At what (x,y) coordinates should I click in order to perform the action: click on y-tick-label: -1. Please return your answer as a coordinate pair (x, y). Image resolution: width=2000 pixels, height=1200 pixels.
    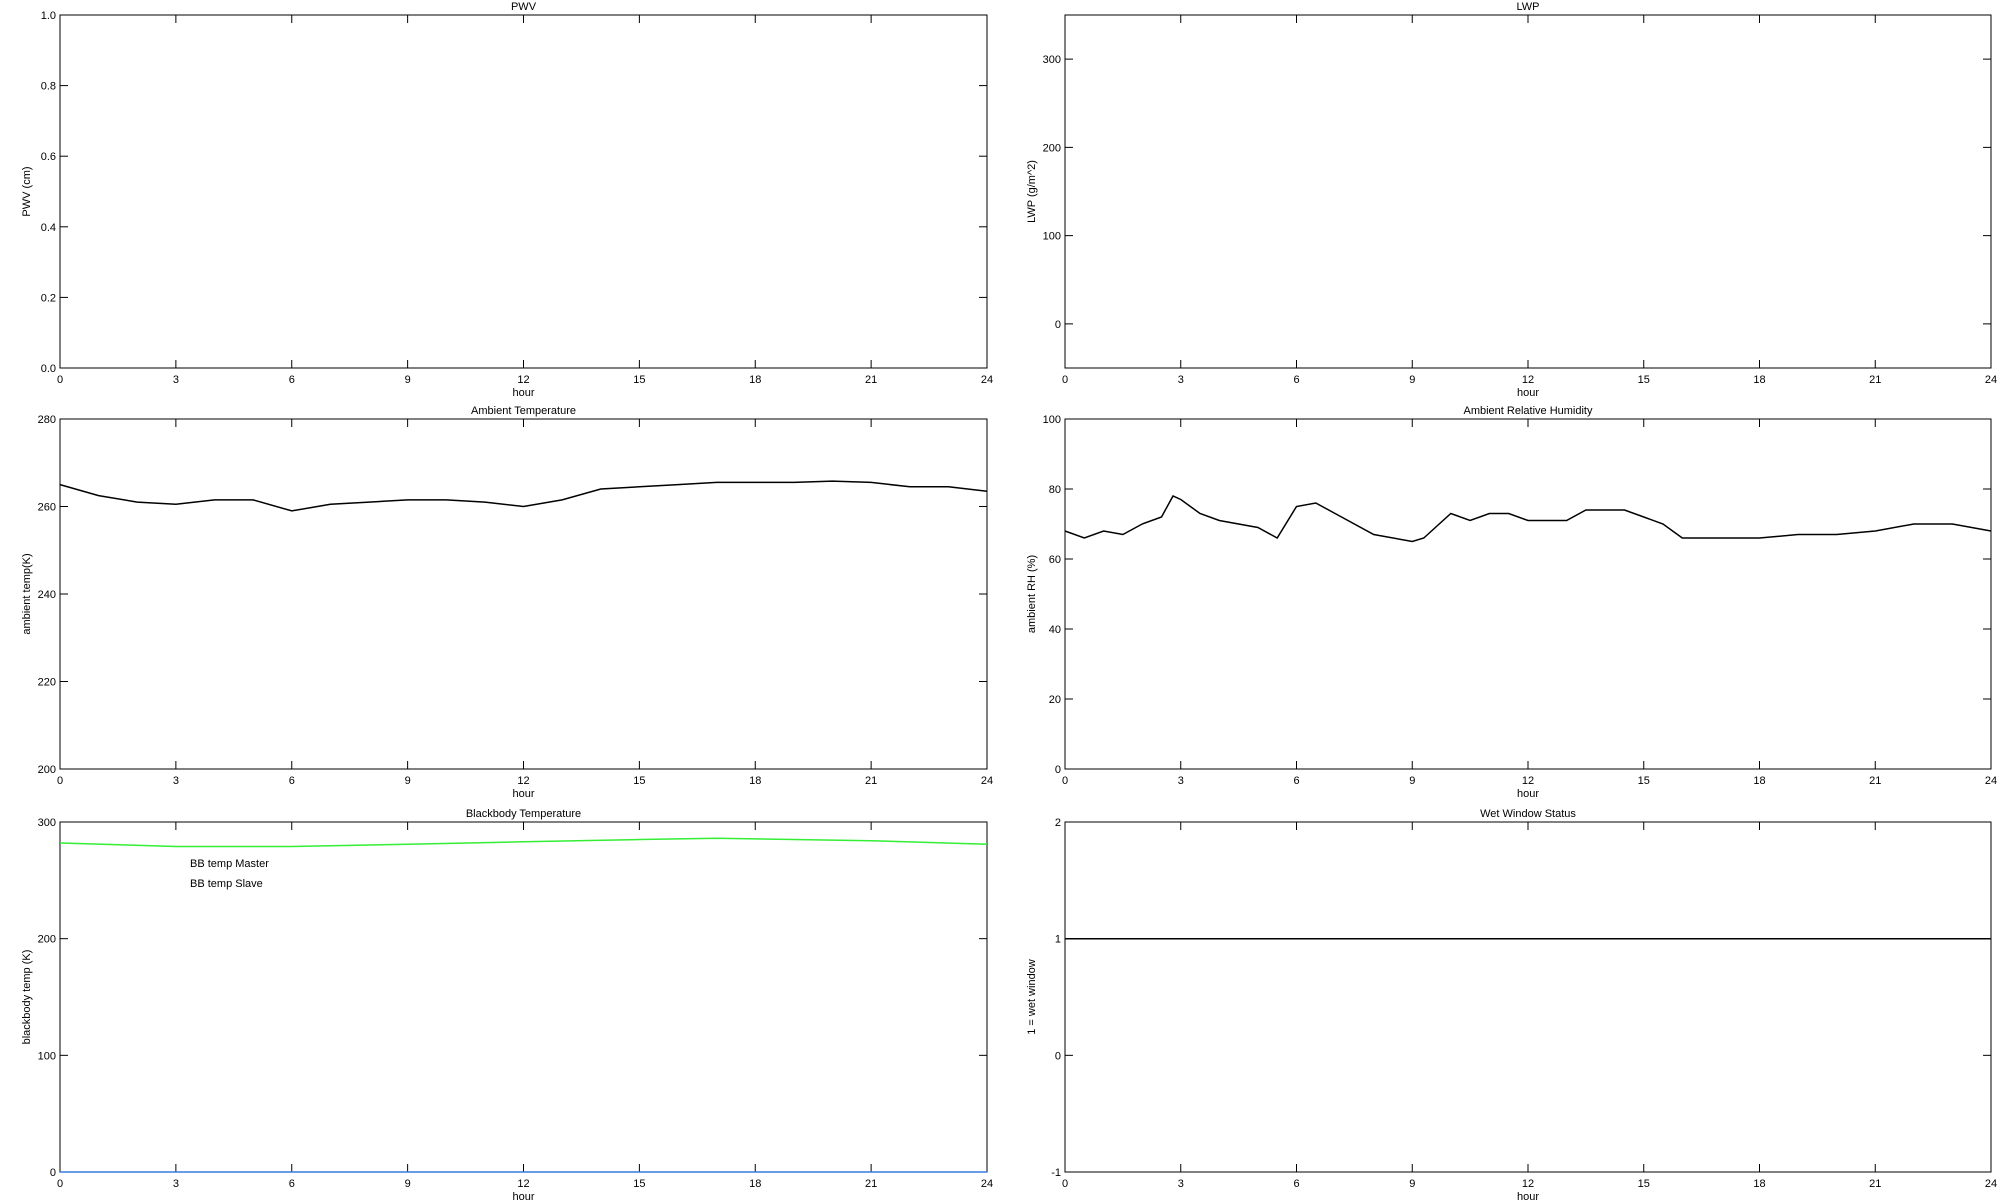
    Looking at the image, I should click on (1056, 1173).